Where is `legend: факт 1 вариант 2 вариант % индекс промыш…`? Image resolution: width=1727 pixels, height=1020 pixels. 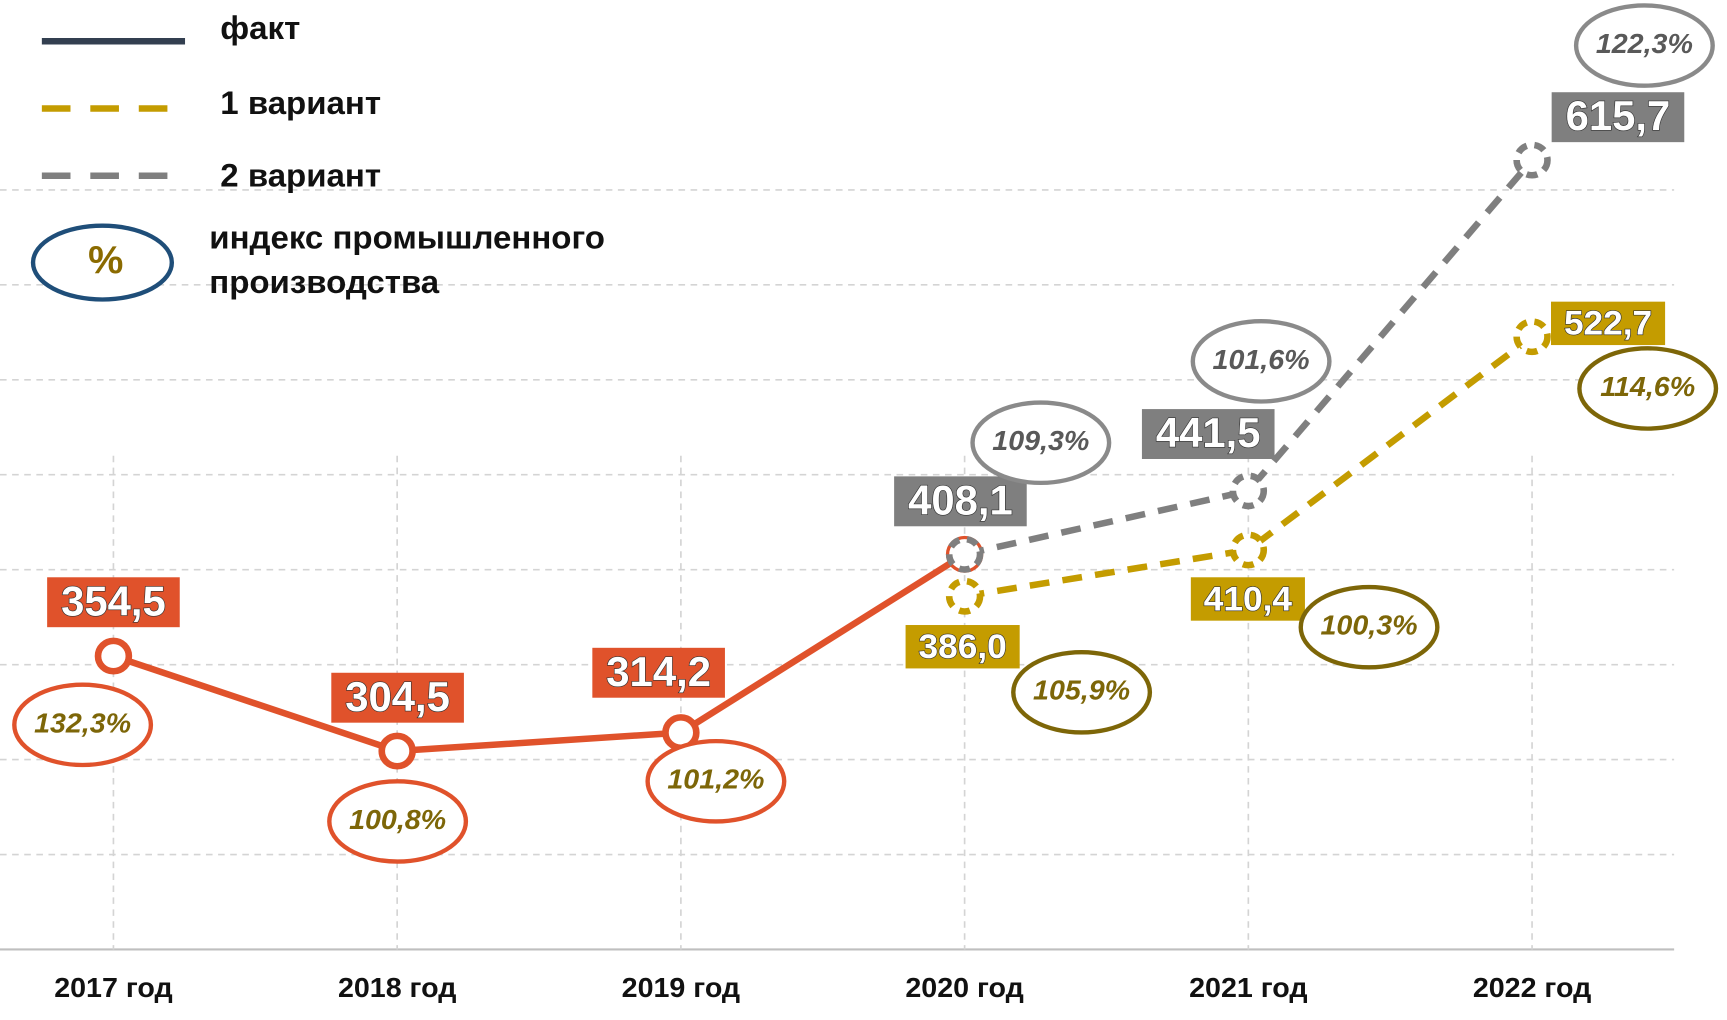 legend: факт 1 вариант 2 вариант % индекс промыш… is located at coordinates (317, 155).